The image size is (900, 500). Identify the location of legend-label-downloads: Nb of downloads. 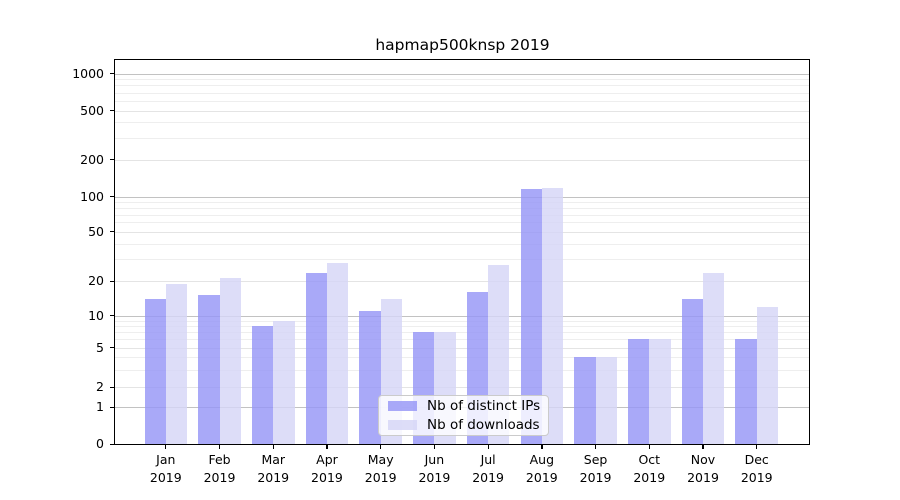
(483, 424).